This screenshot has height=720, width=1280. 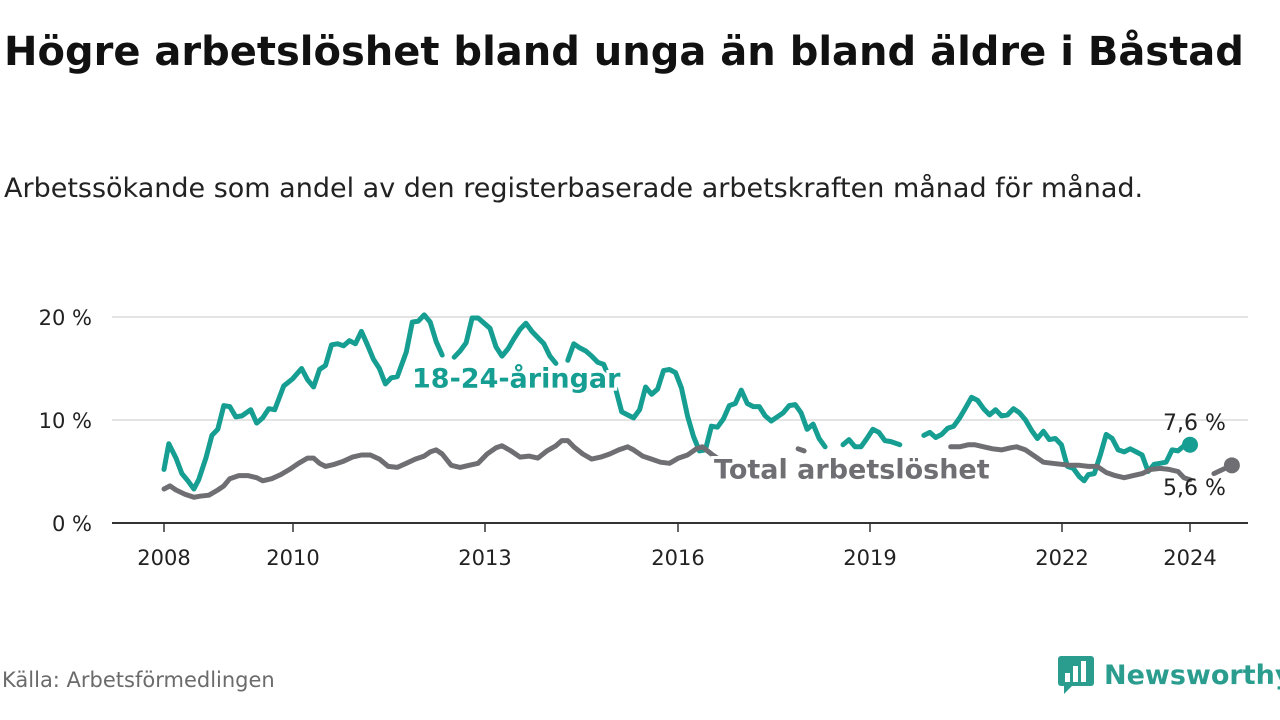 What do you see at coordinates (1061, 558) in the screenshot?
I see `x-tick-label: 2022` at bounding box center [1061, 558].